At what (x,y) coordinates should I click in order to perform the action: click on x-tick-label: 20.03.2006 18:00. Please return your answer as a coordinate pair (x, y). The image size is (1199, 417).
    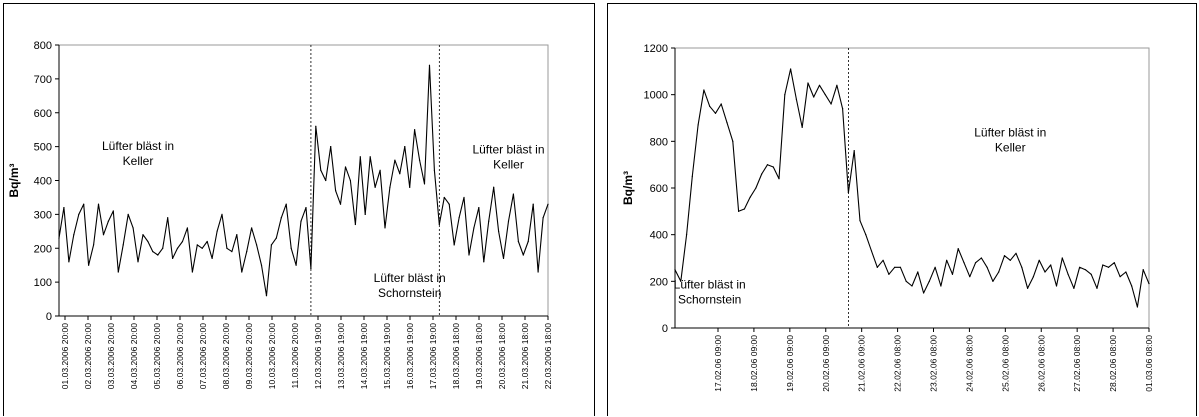
    Looking at the image, I should click on (502, 356).